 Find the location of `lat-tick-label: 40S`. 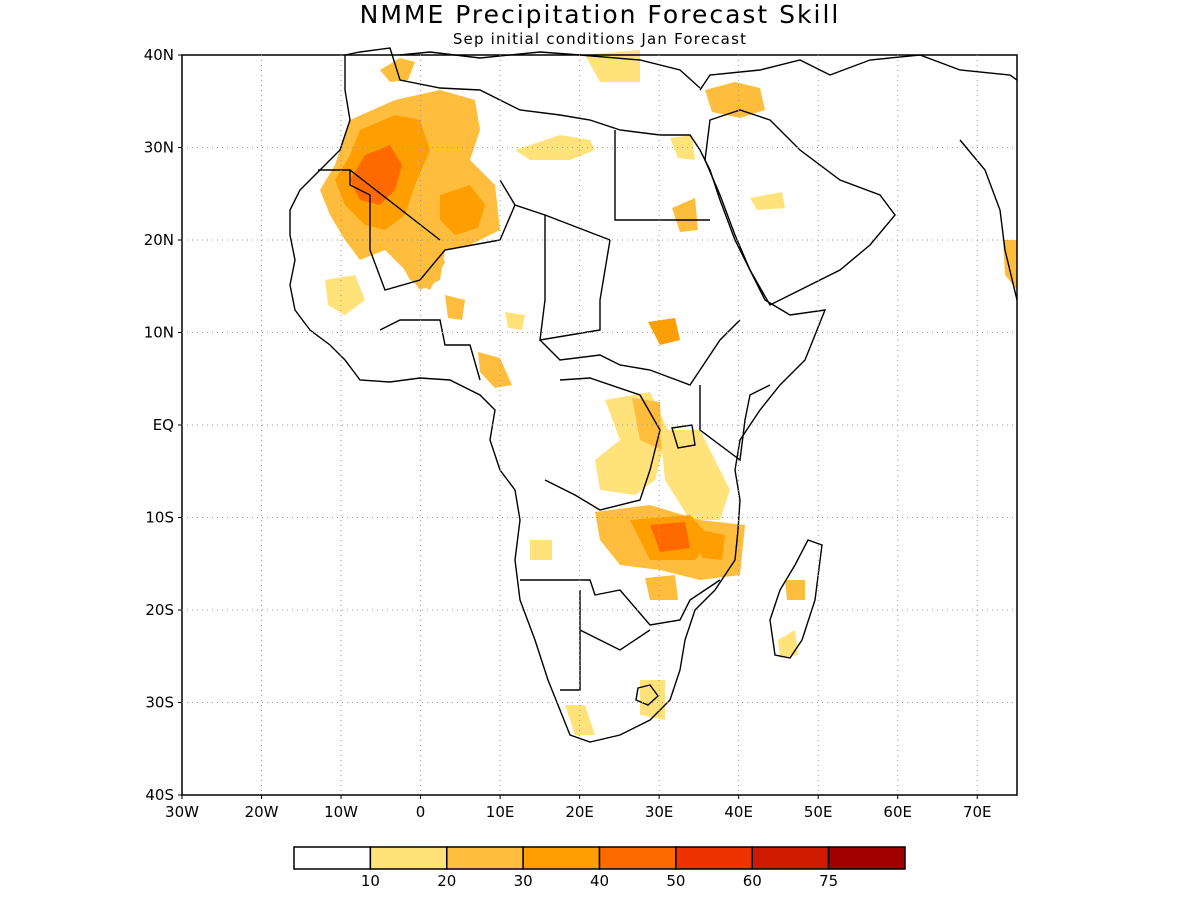

lat-tick-label: 40S is located at coordinates (159, 795).